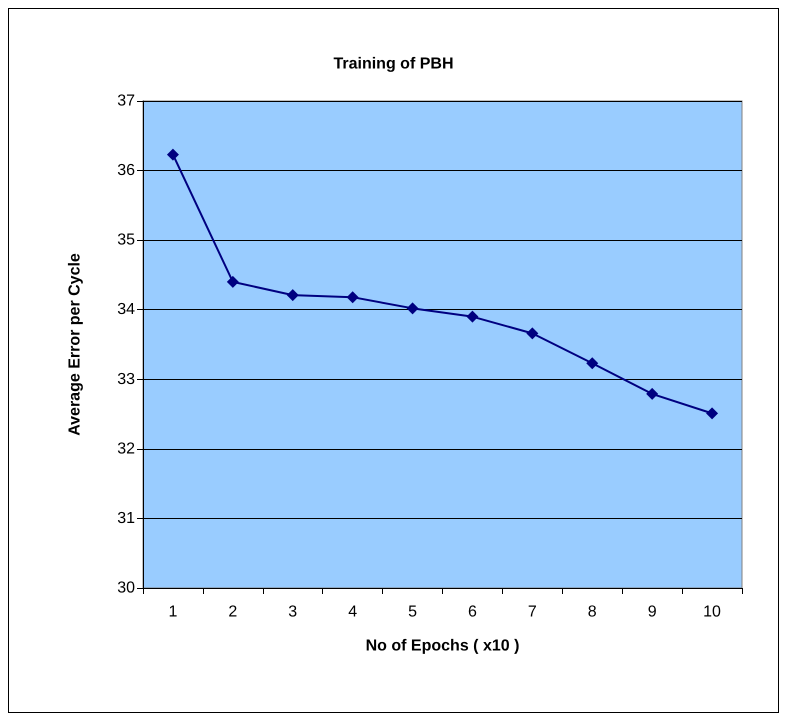 This screenshot has width=789, height=723. Describe the element at coordinates (126, 379) in the screenshot. I see `y-tick-label: 33` at that location.